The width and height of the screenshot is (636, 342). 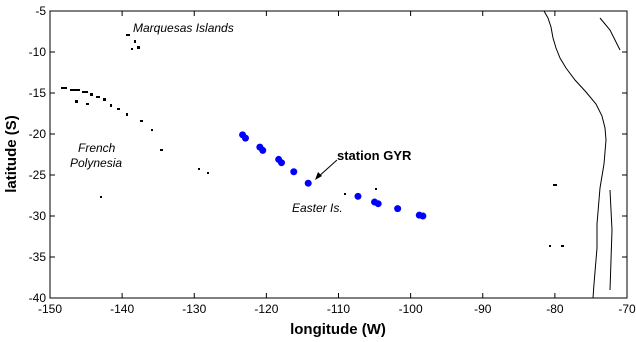 I want to click on label-station-gyr: station GYR, so click(x=374, y=155).